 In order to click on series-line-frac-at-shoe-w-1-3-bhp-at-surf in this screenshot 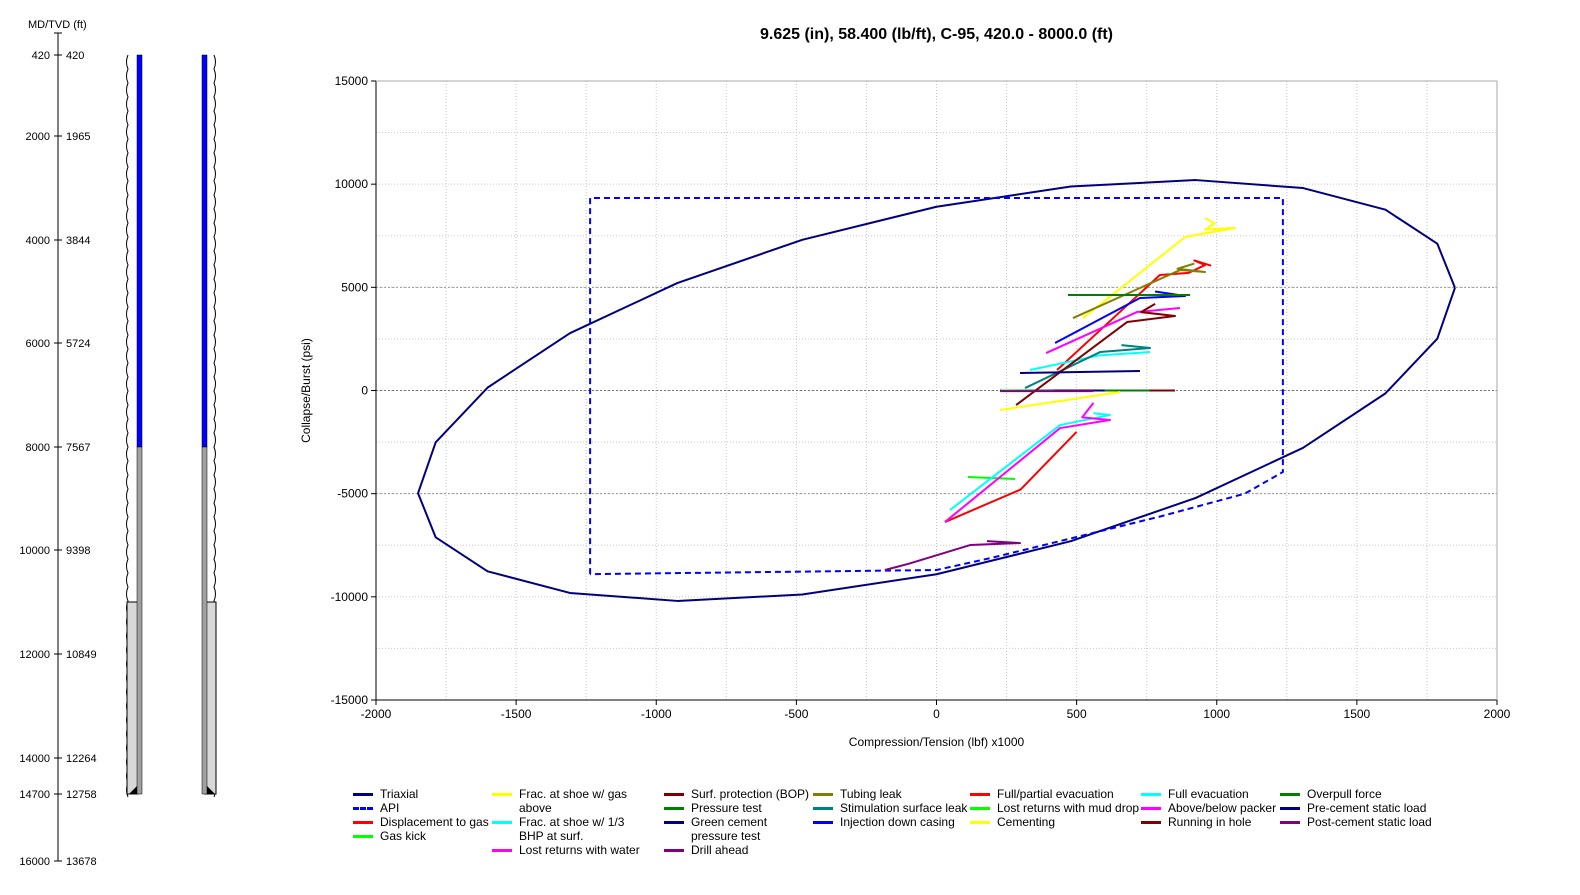, I will do `click(1090, 361)`.